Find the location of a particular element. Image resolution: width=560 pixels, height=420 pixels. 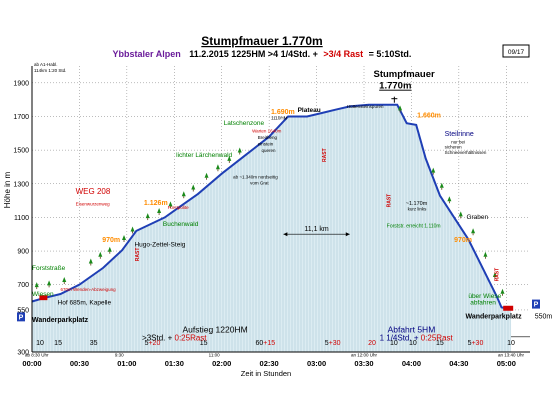

place-label: Forstpolite is located at coordinates (179, 207).